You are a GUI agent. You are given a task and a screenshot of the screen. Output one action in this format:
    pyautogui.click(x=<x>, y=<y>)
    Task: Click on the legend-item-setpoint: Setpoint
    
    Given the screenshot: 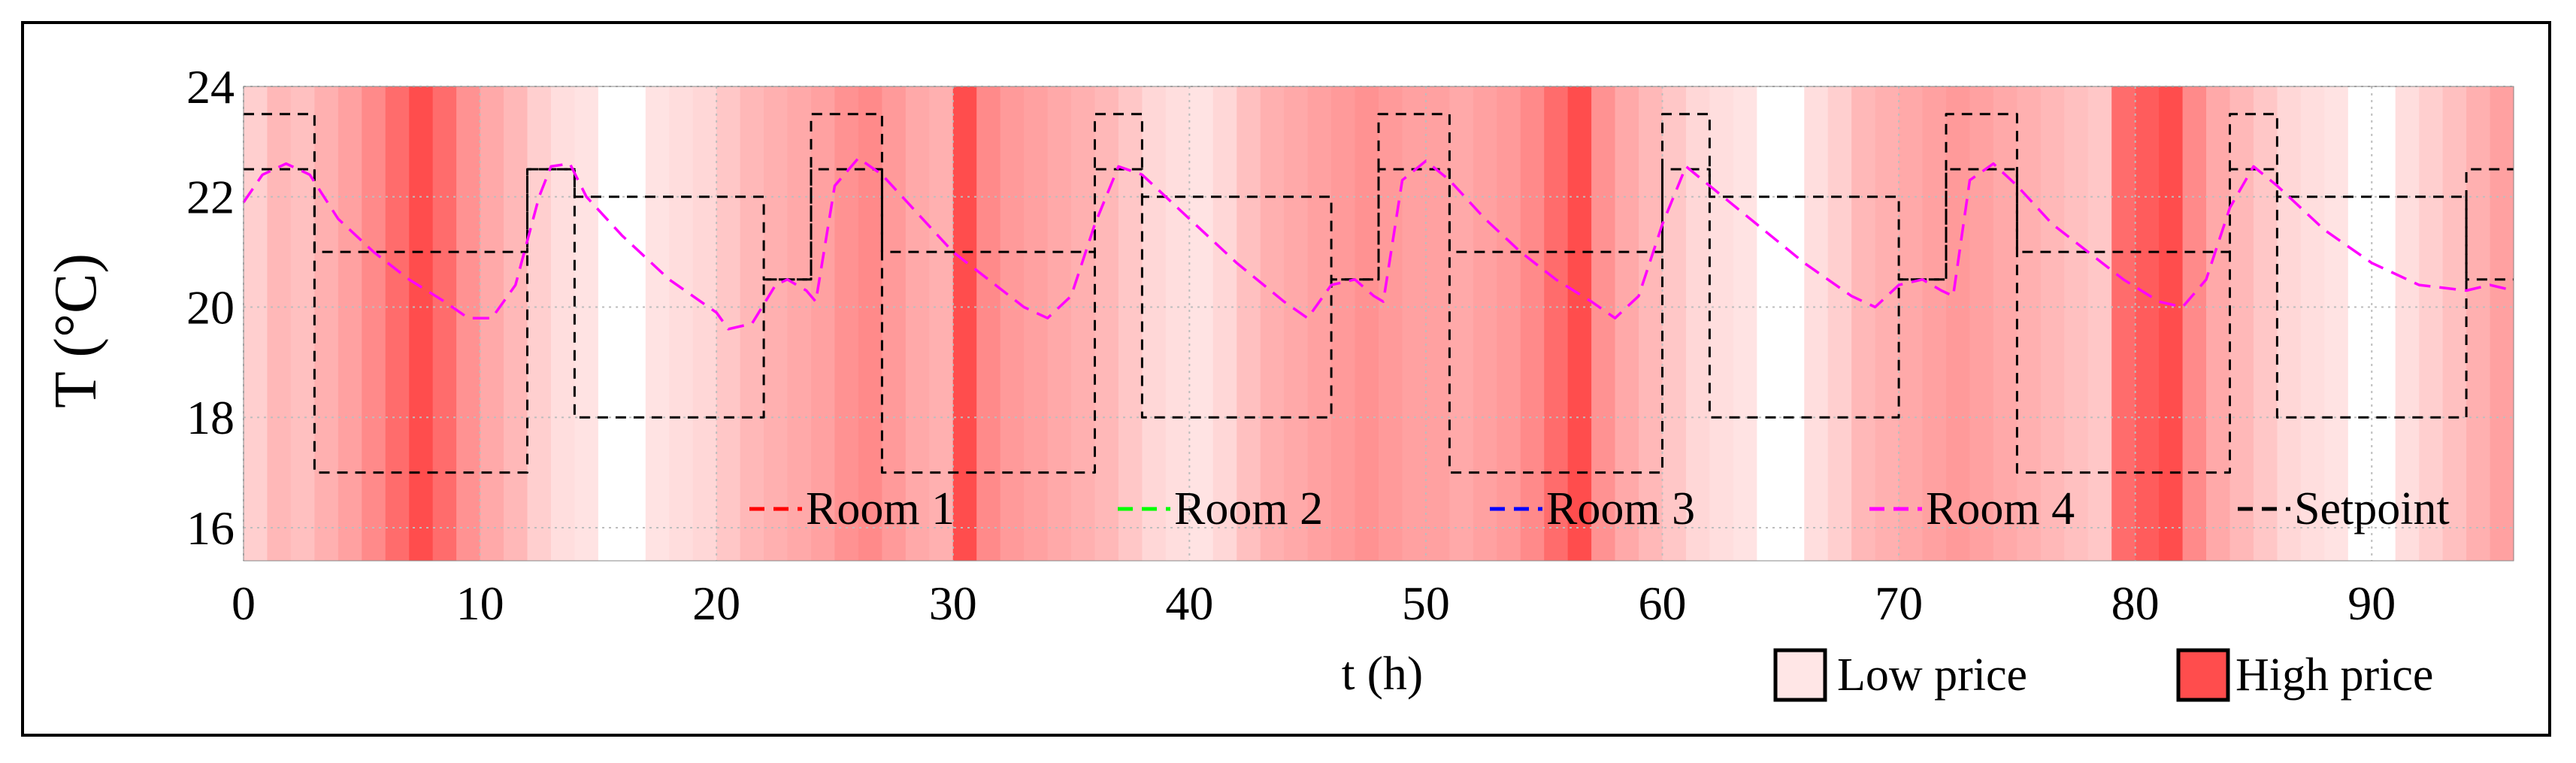 What is the action you would take?
    pyautogui.click(x=2344, y=508)
    